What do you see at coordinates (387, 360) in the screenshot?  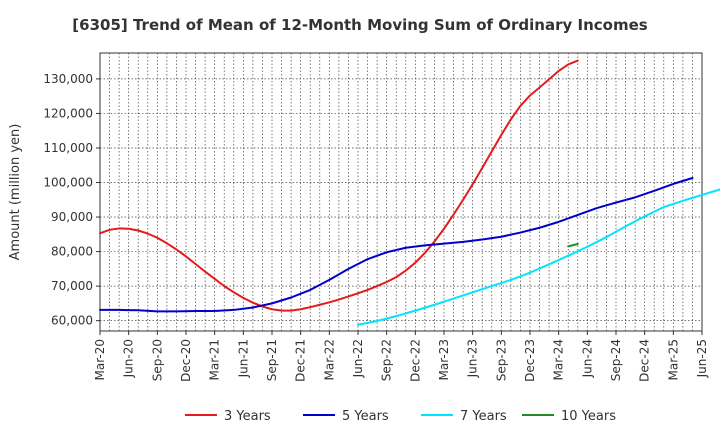 I see `x-tick-label: Sep-22` at bounding box center [387, 360].